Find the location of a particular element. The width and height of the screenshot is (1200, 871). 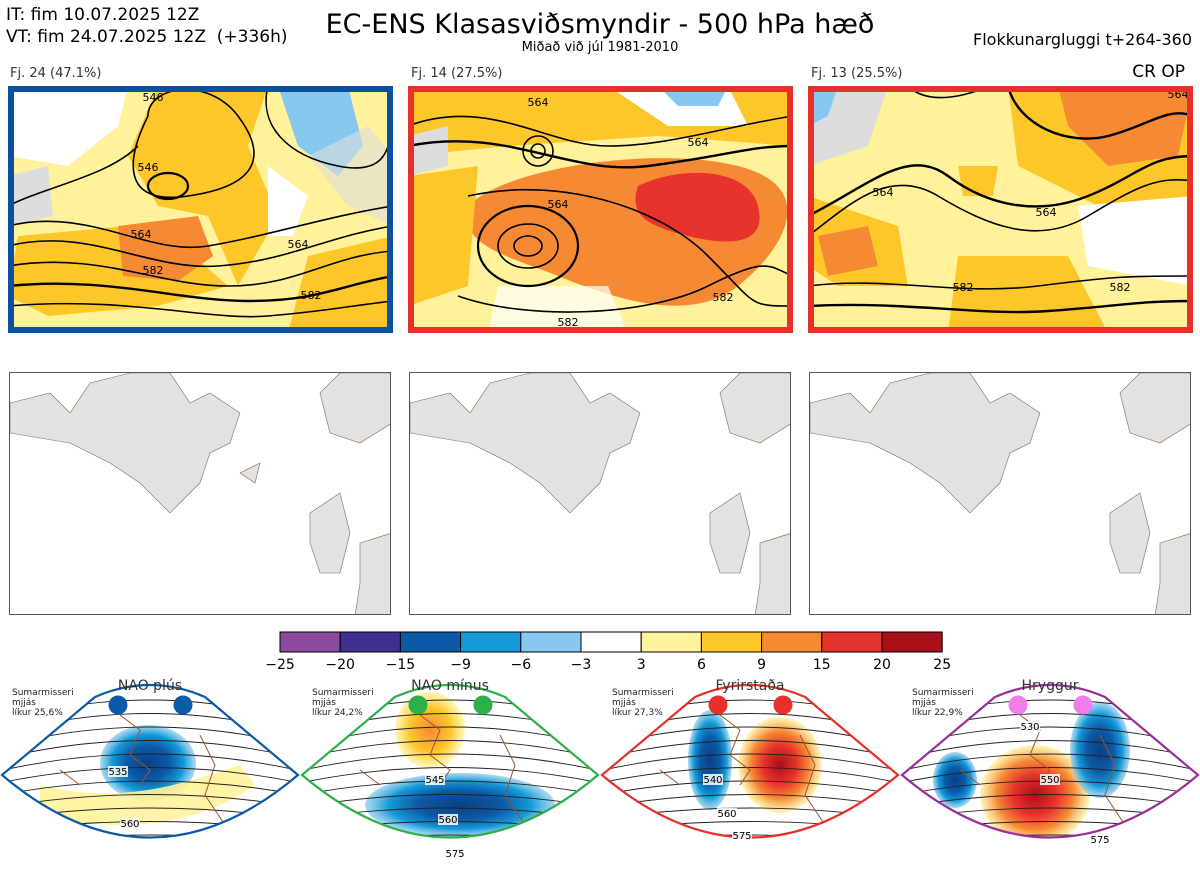

it-line: IT: fim 10.07.2025 12Z is located at coordinates (103, 15).